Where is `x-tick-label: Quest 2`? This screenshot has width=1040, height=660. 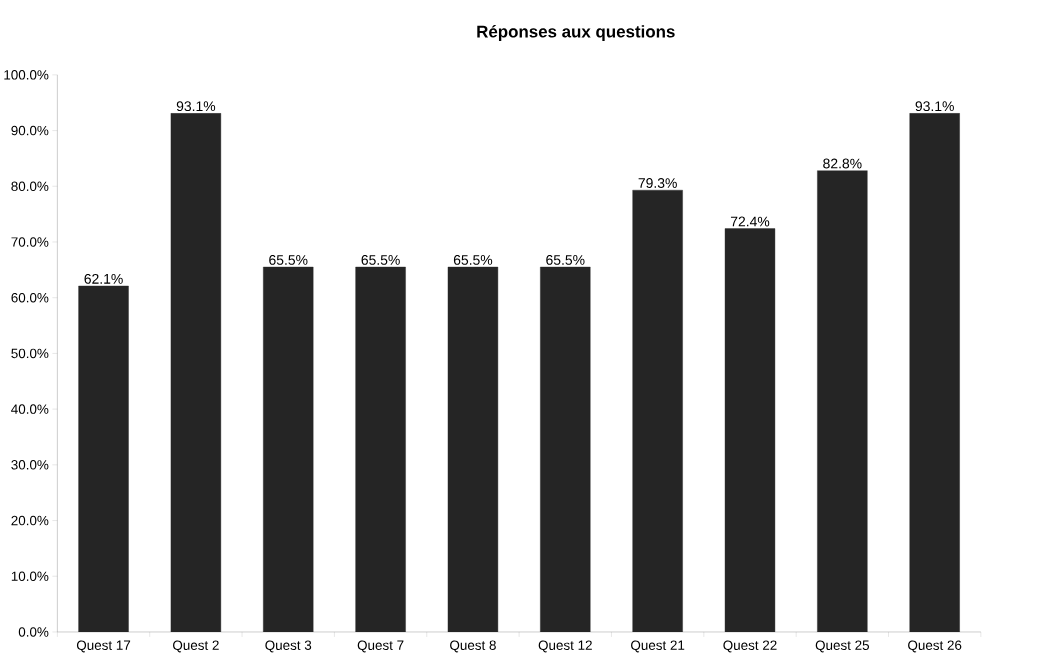
x-tick-label: Quest 2 is located at coordinates (196, 646).